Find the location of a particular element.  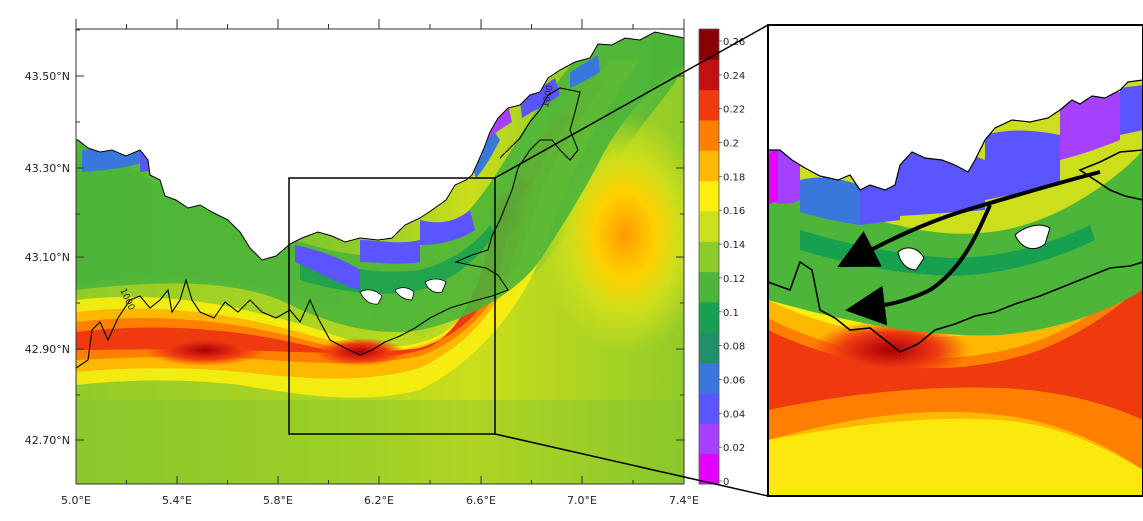

lat-tick-label: 42.70°N is located at coordinates (47, 440).